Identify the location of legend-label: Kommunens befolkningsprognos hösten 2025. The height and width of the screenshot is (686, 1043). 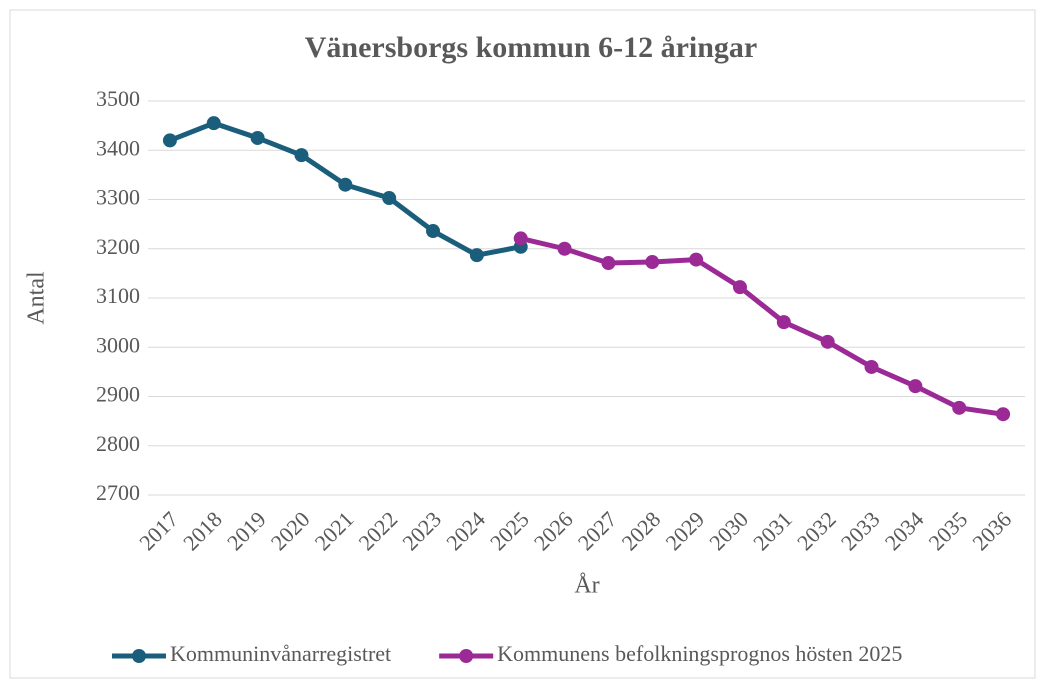
(699, 653).